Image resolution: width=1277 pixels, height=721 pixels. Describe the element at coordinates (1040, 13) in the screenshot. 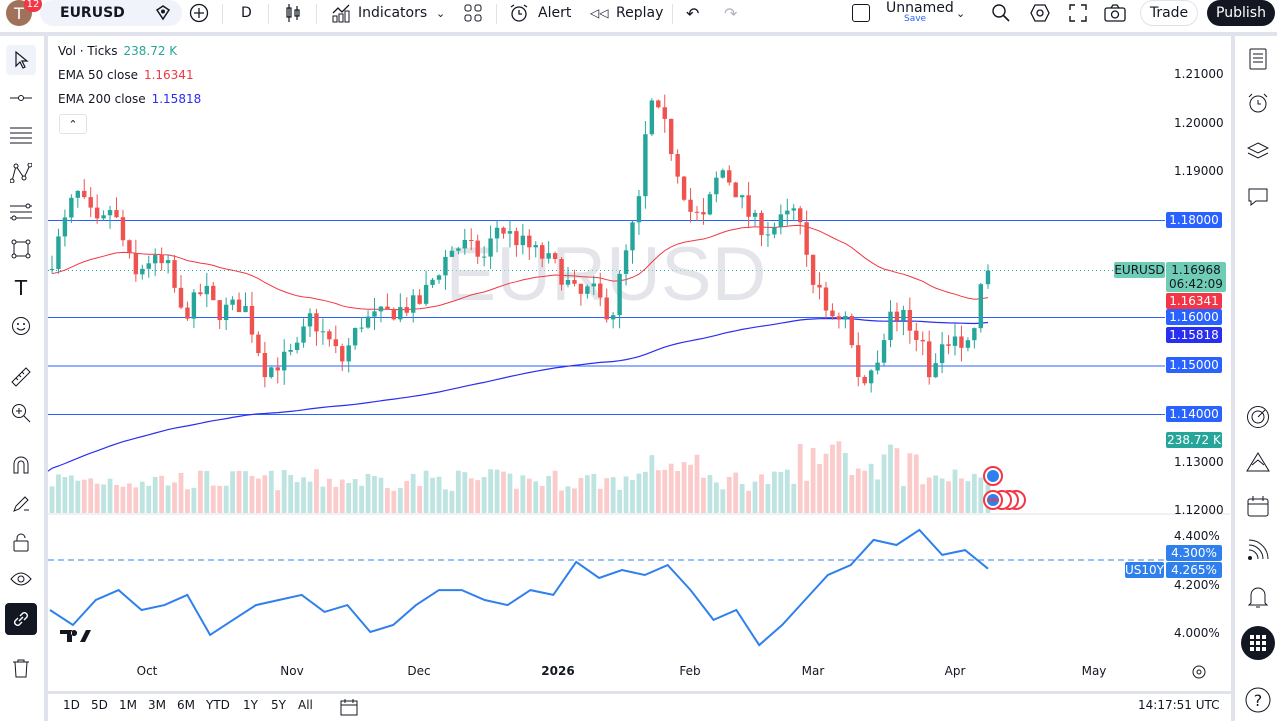

I see `settings-hexagon-icon` at that location.